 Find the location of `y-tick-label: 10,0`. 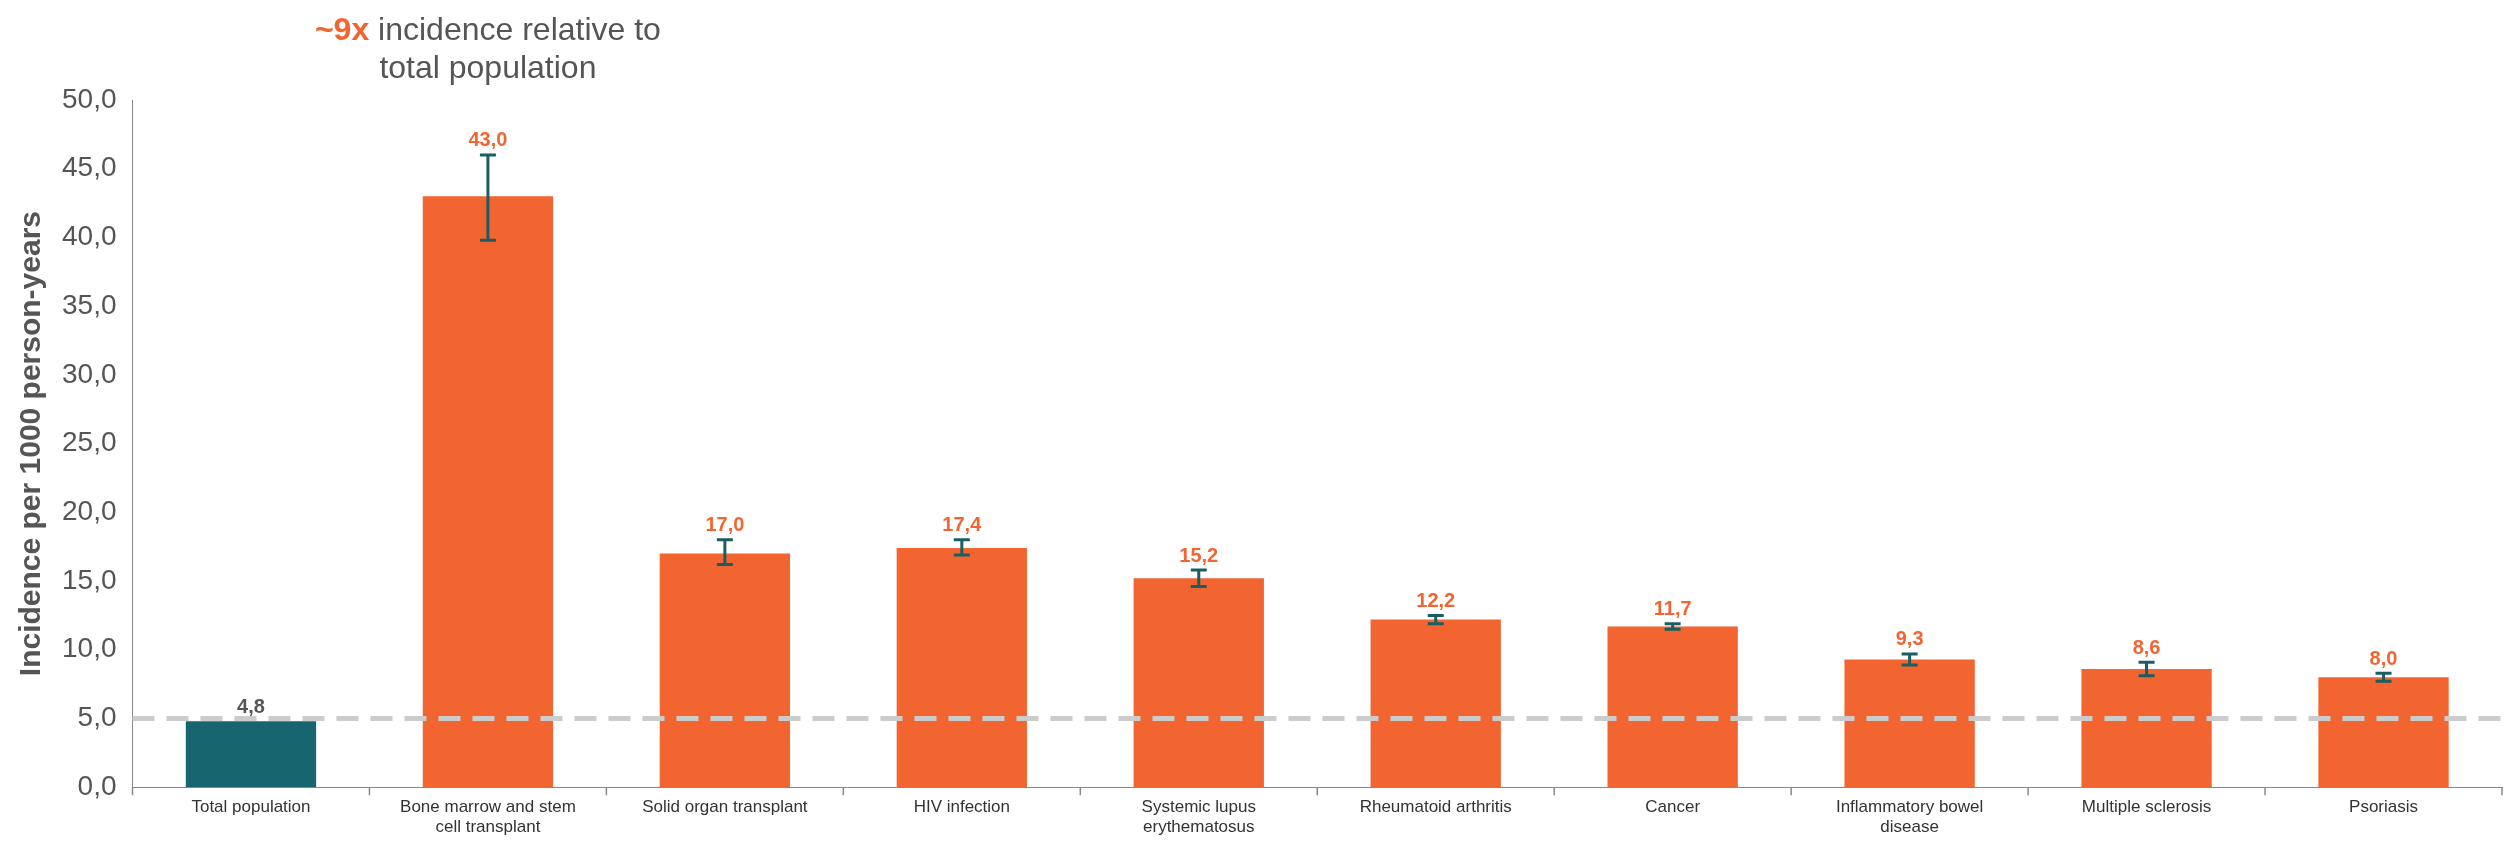

y-tick-label: 10,0 is located at coordinates (89, 648).